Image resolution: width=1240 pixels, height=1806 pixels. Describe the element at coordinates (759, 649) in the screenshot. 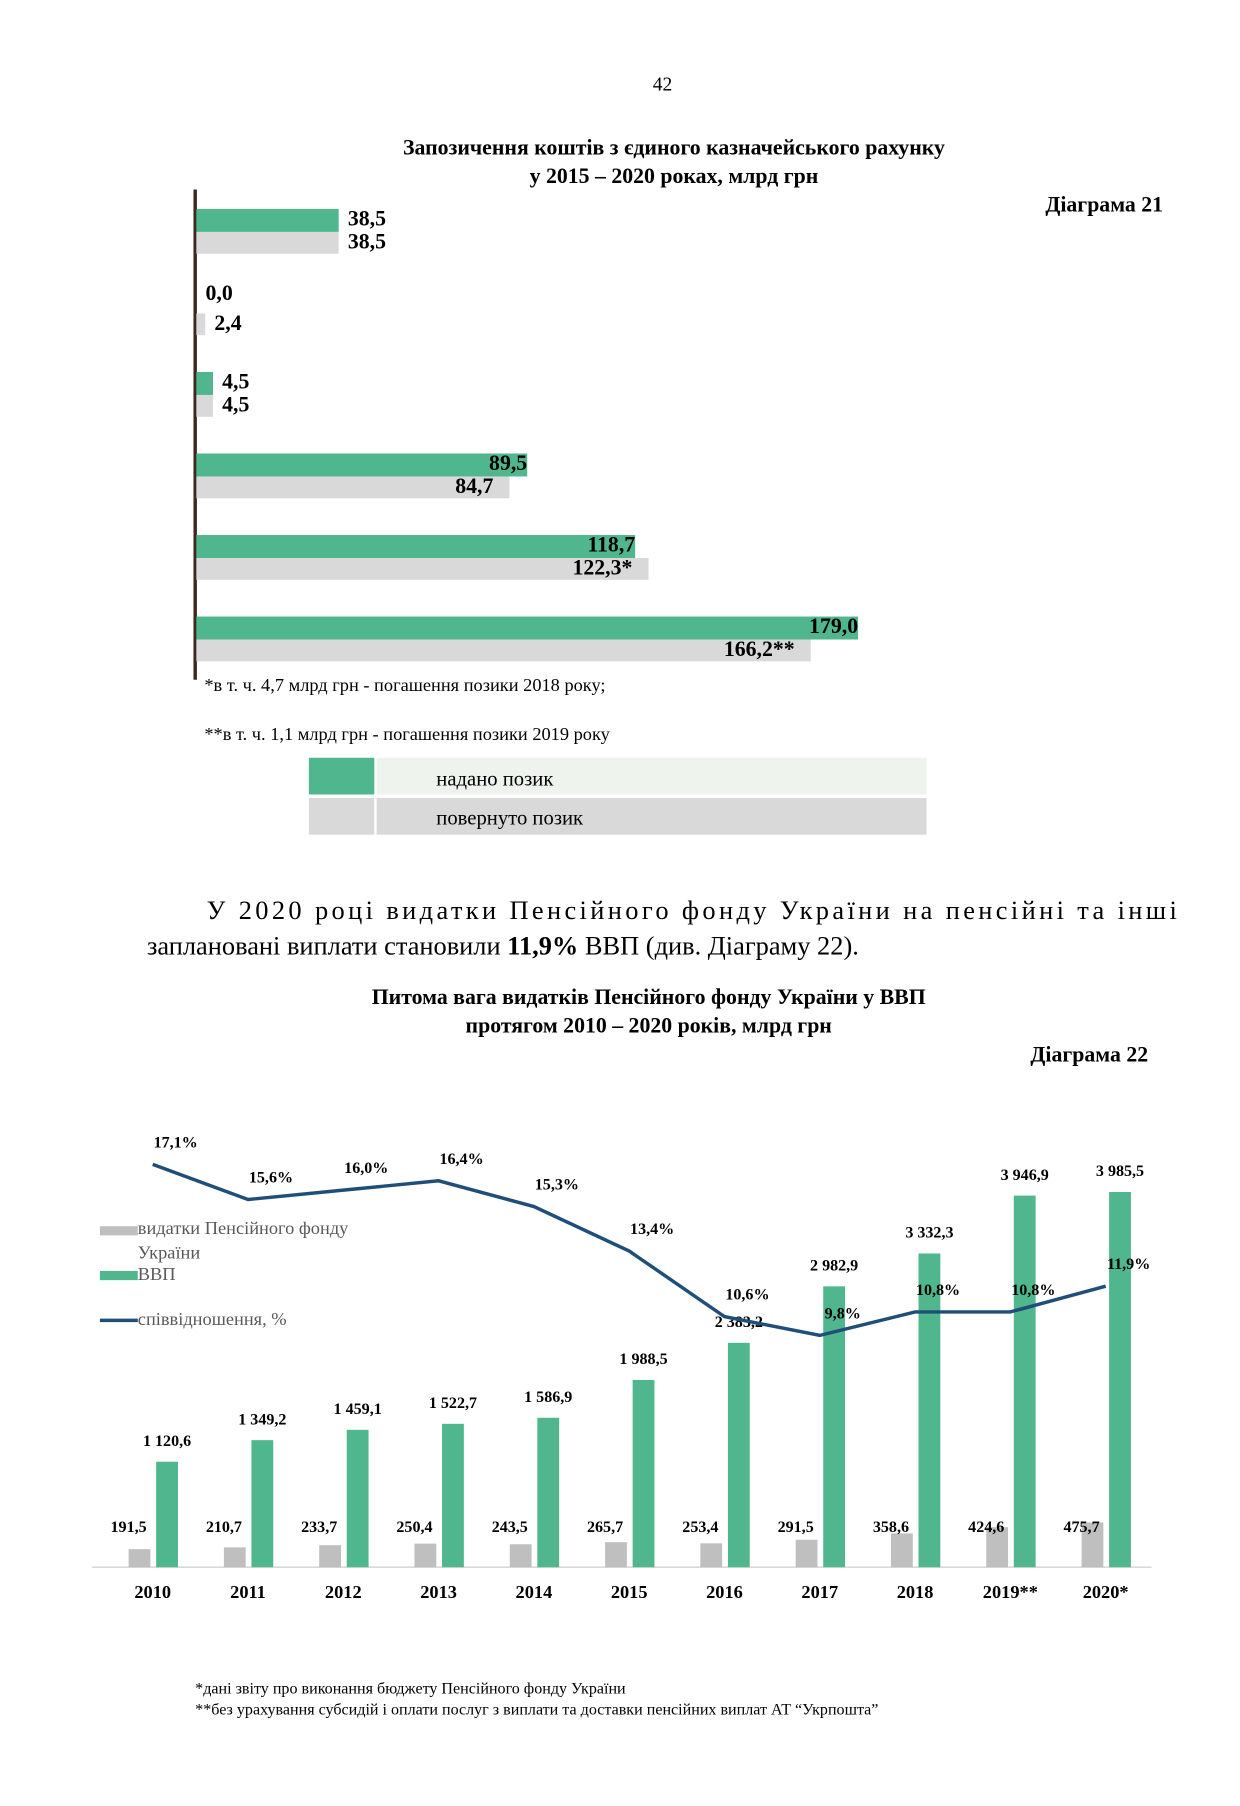

I see `value-label: 166,2**` at that location.